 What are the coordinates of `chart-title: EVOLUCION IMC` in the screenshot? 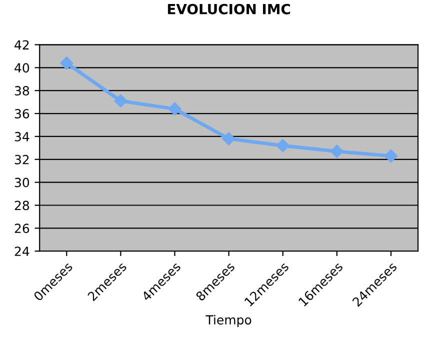 It's located at (229, 9).